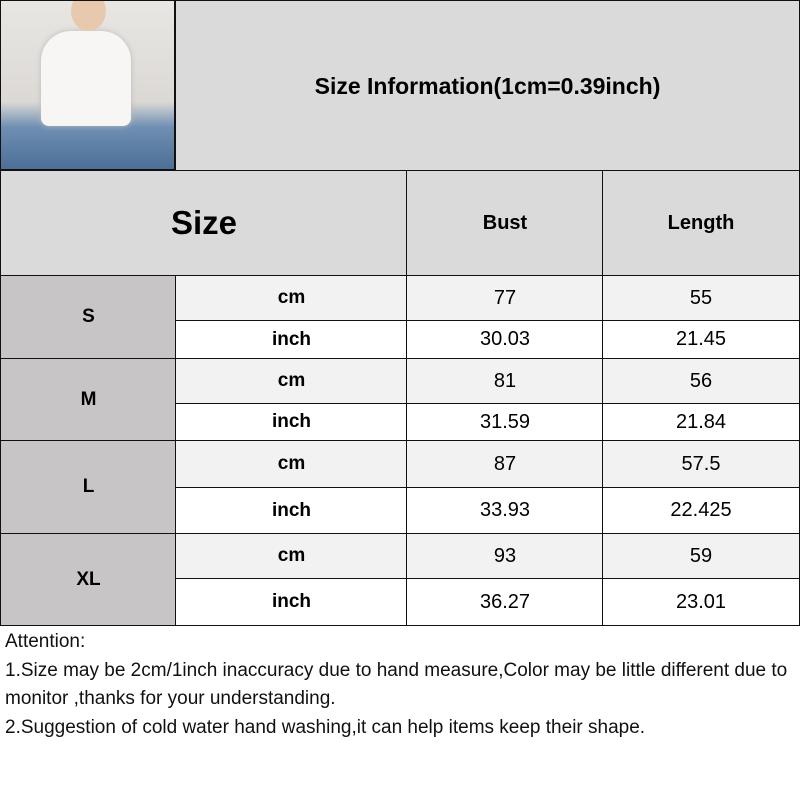  Describe the element at coordinates (505, 602) in the screenshot. I see `bust-value: 36.27` at that location.